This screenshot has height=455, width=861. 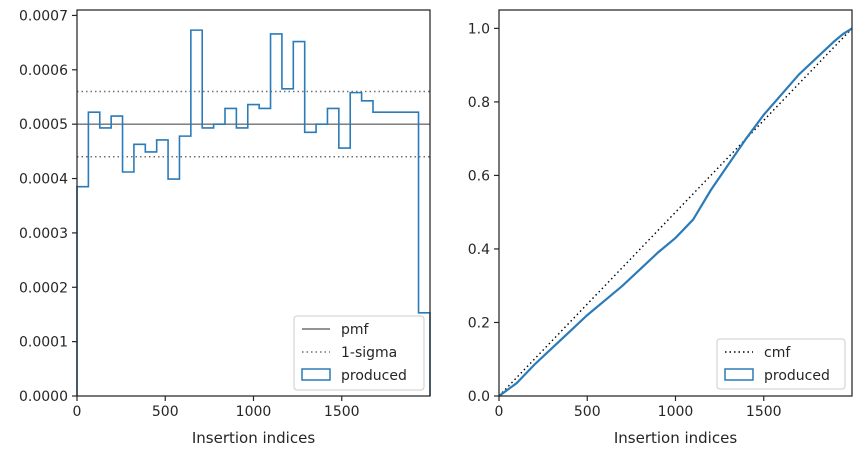 I want to click on histogram-y-tick-label: 0.0006, so click(x=43, y=71).